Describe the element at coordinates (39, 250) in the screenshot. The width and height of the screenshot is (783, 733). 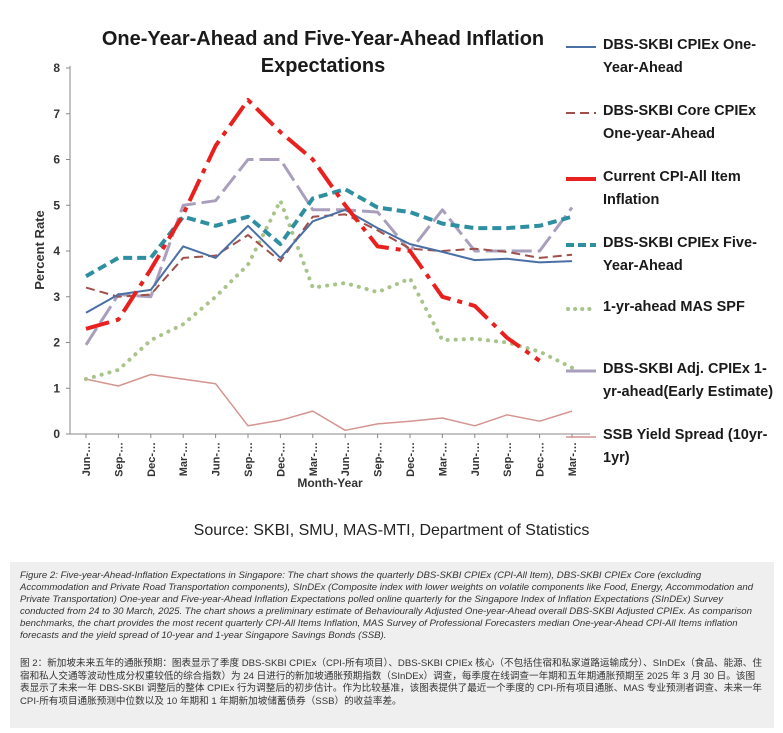
I see `y-axis-label: Percent Rate` at that location.